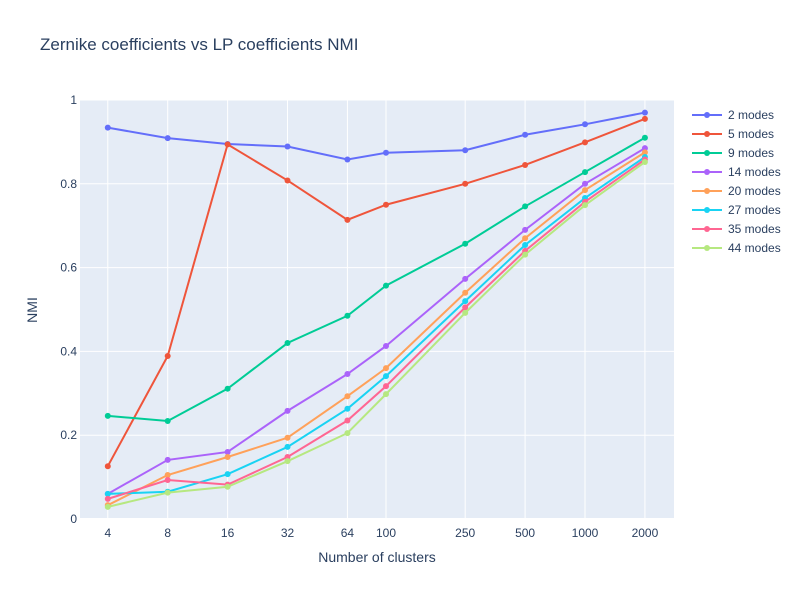  I want to click on legend-item: 20 modes, so click(736, 191).